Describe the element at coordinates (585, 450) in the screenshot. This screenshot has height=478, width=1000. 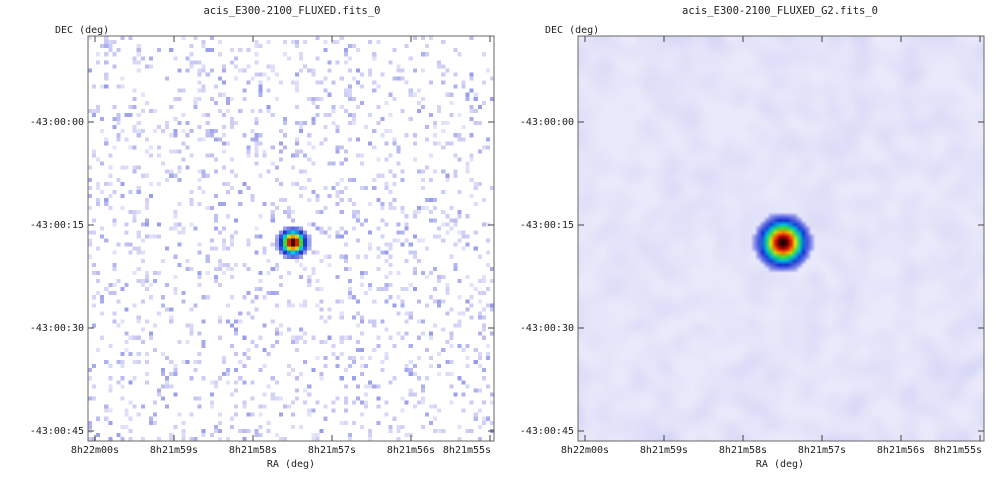
I see `panel-2-xtick-0: 8h22m00s` at that location.